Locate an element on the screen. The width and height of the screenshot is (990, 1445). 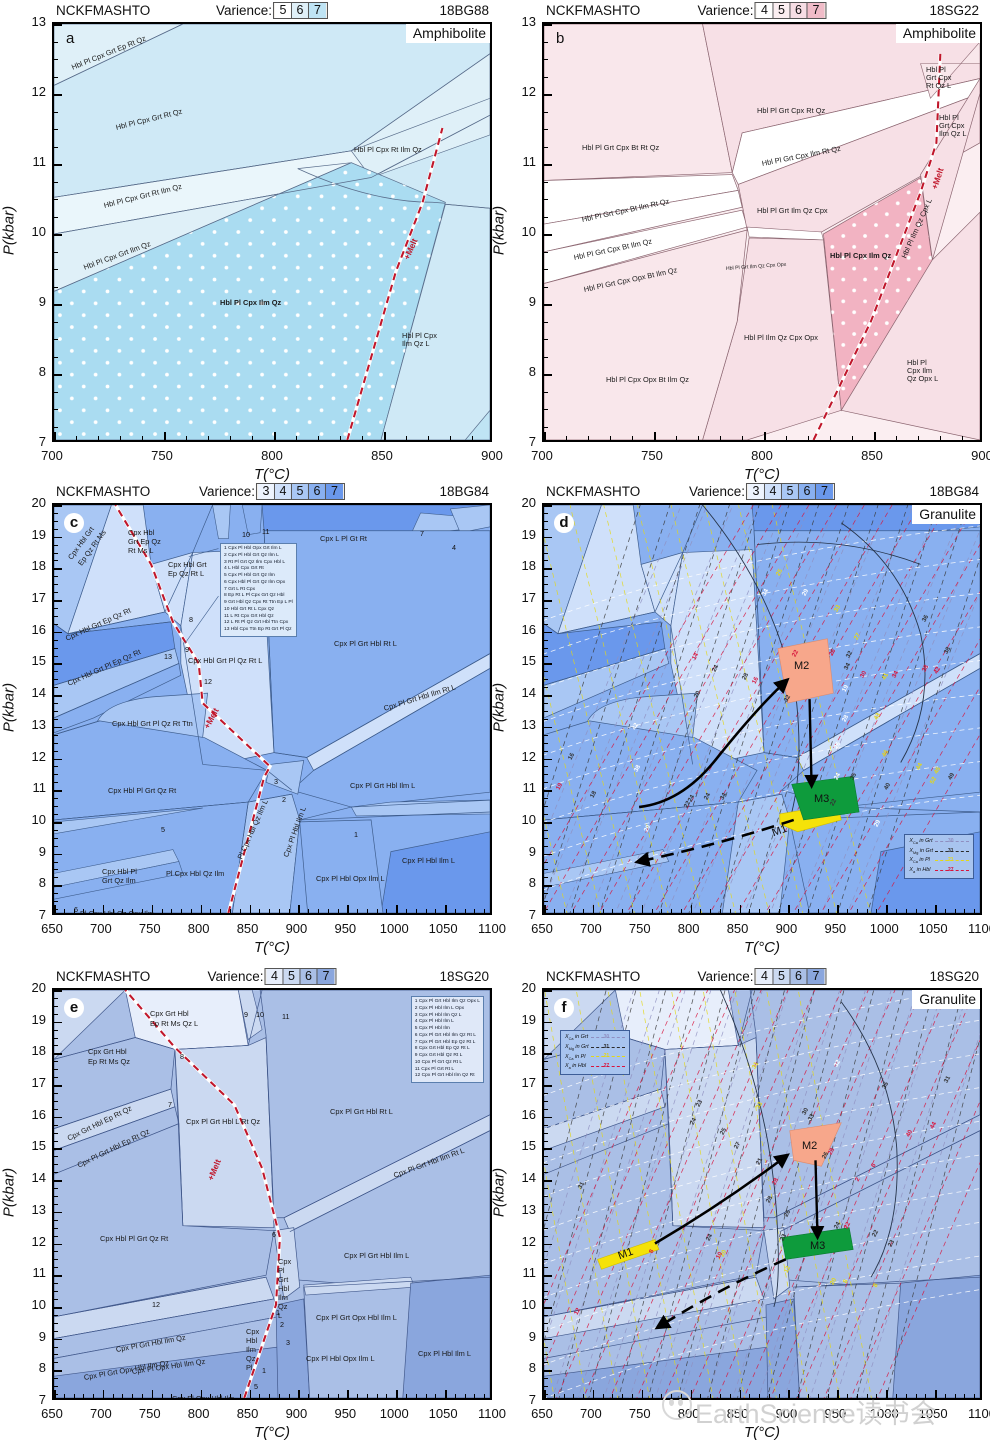
y-tick-label: 12 is located at coordinates (528, 91).